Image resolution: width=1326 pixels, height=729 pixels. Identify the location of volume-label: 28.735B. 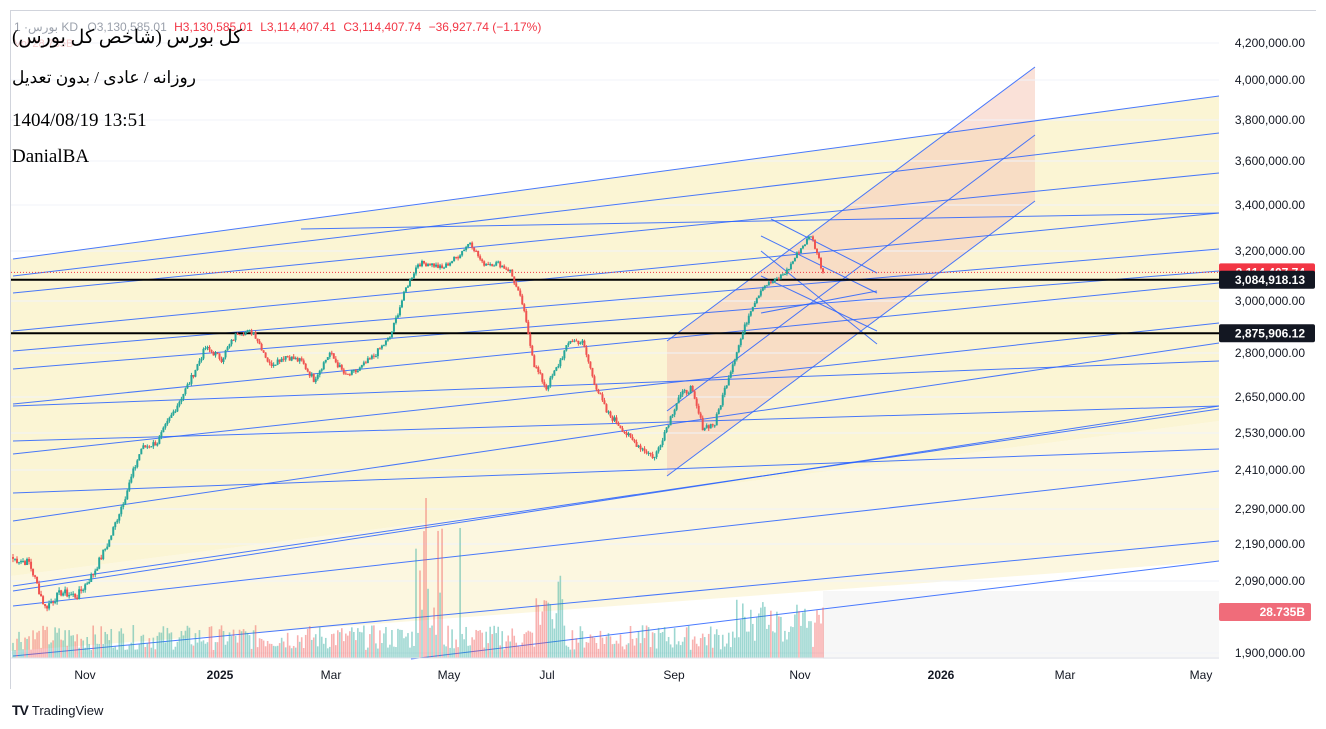
(1283, 612).